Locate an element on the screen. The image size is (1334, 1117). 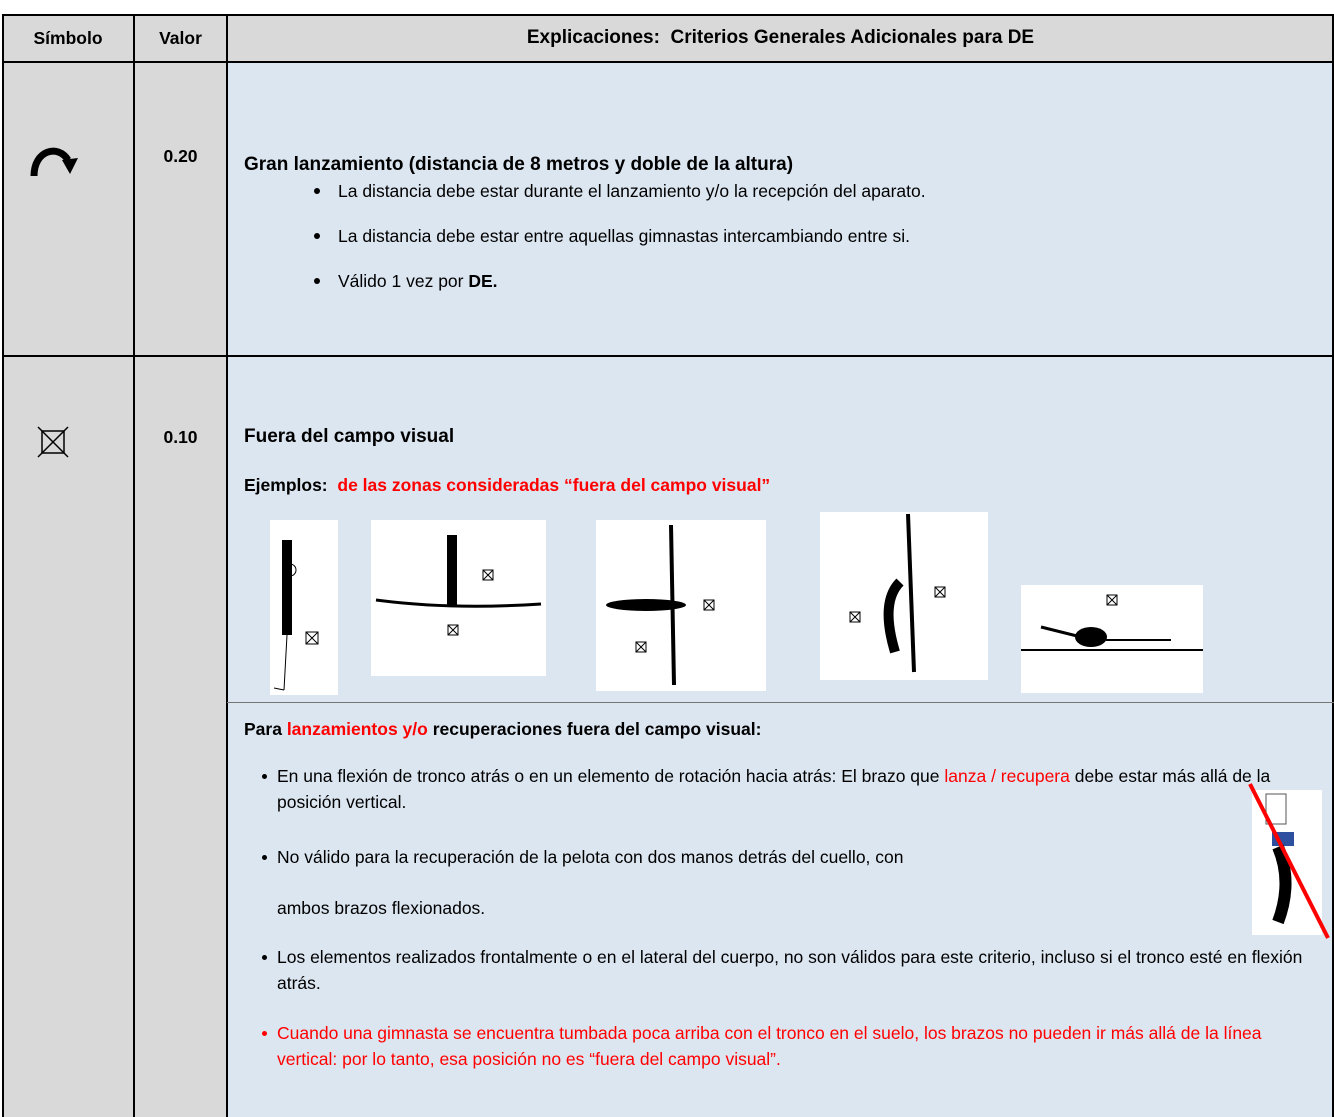
text-run: DE. is located at coordinates (483, 281).